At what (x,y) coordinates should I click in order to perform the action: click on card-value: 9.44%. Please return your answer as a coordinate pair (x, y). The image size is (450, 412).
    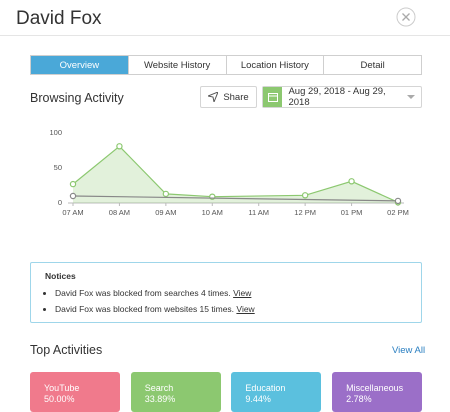
    Looking at the image, I should click on (258, 399).